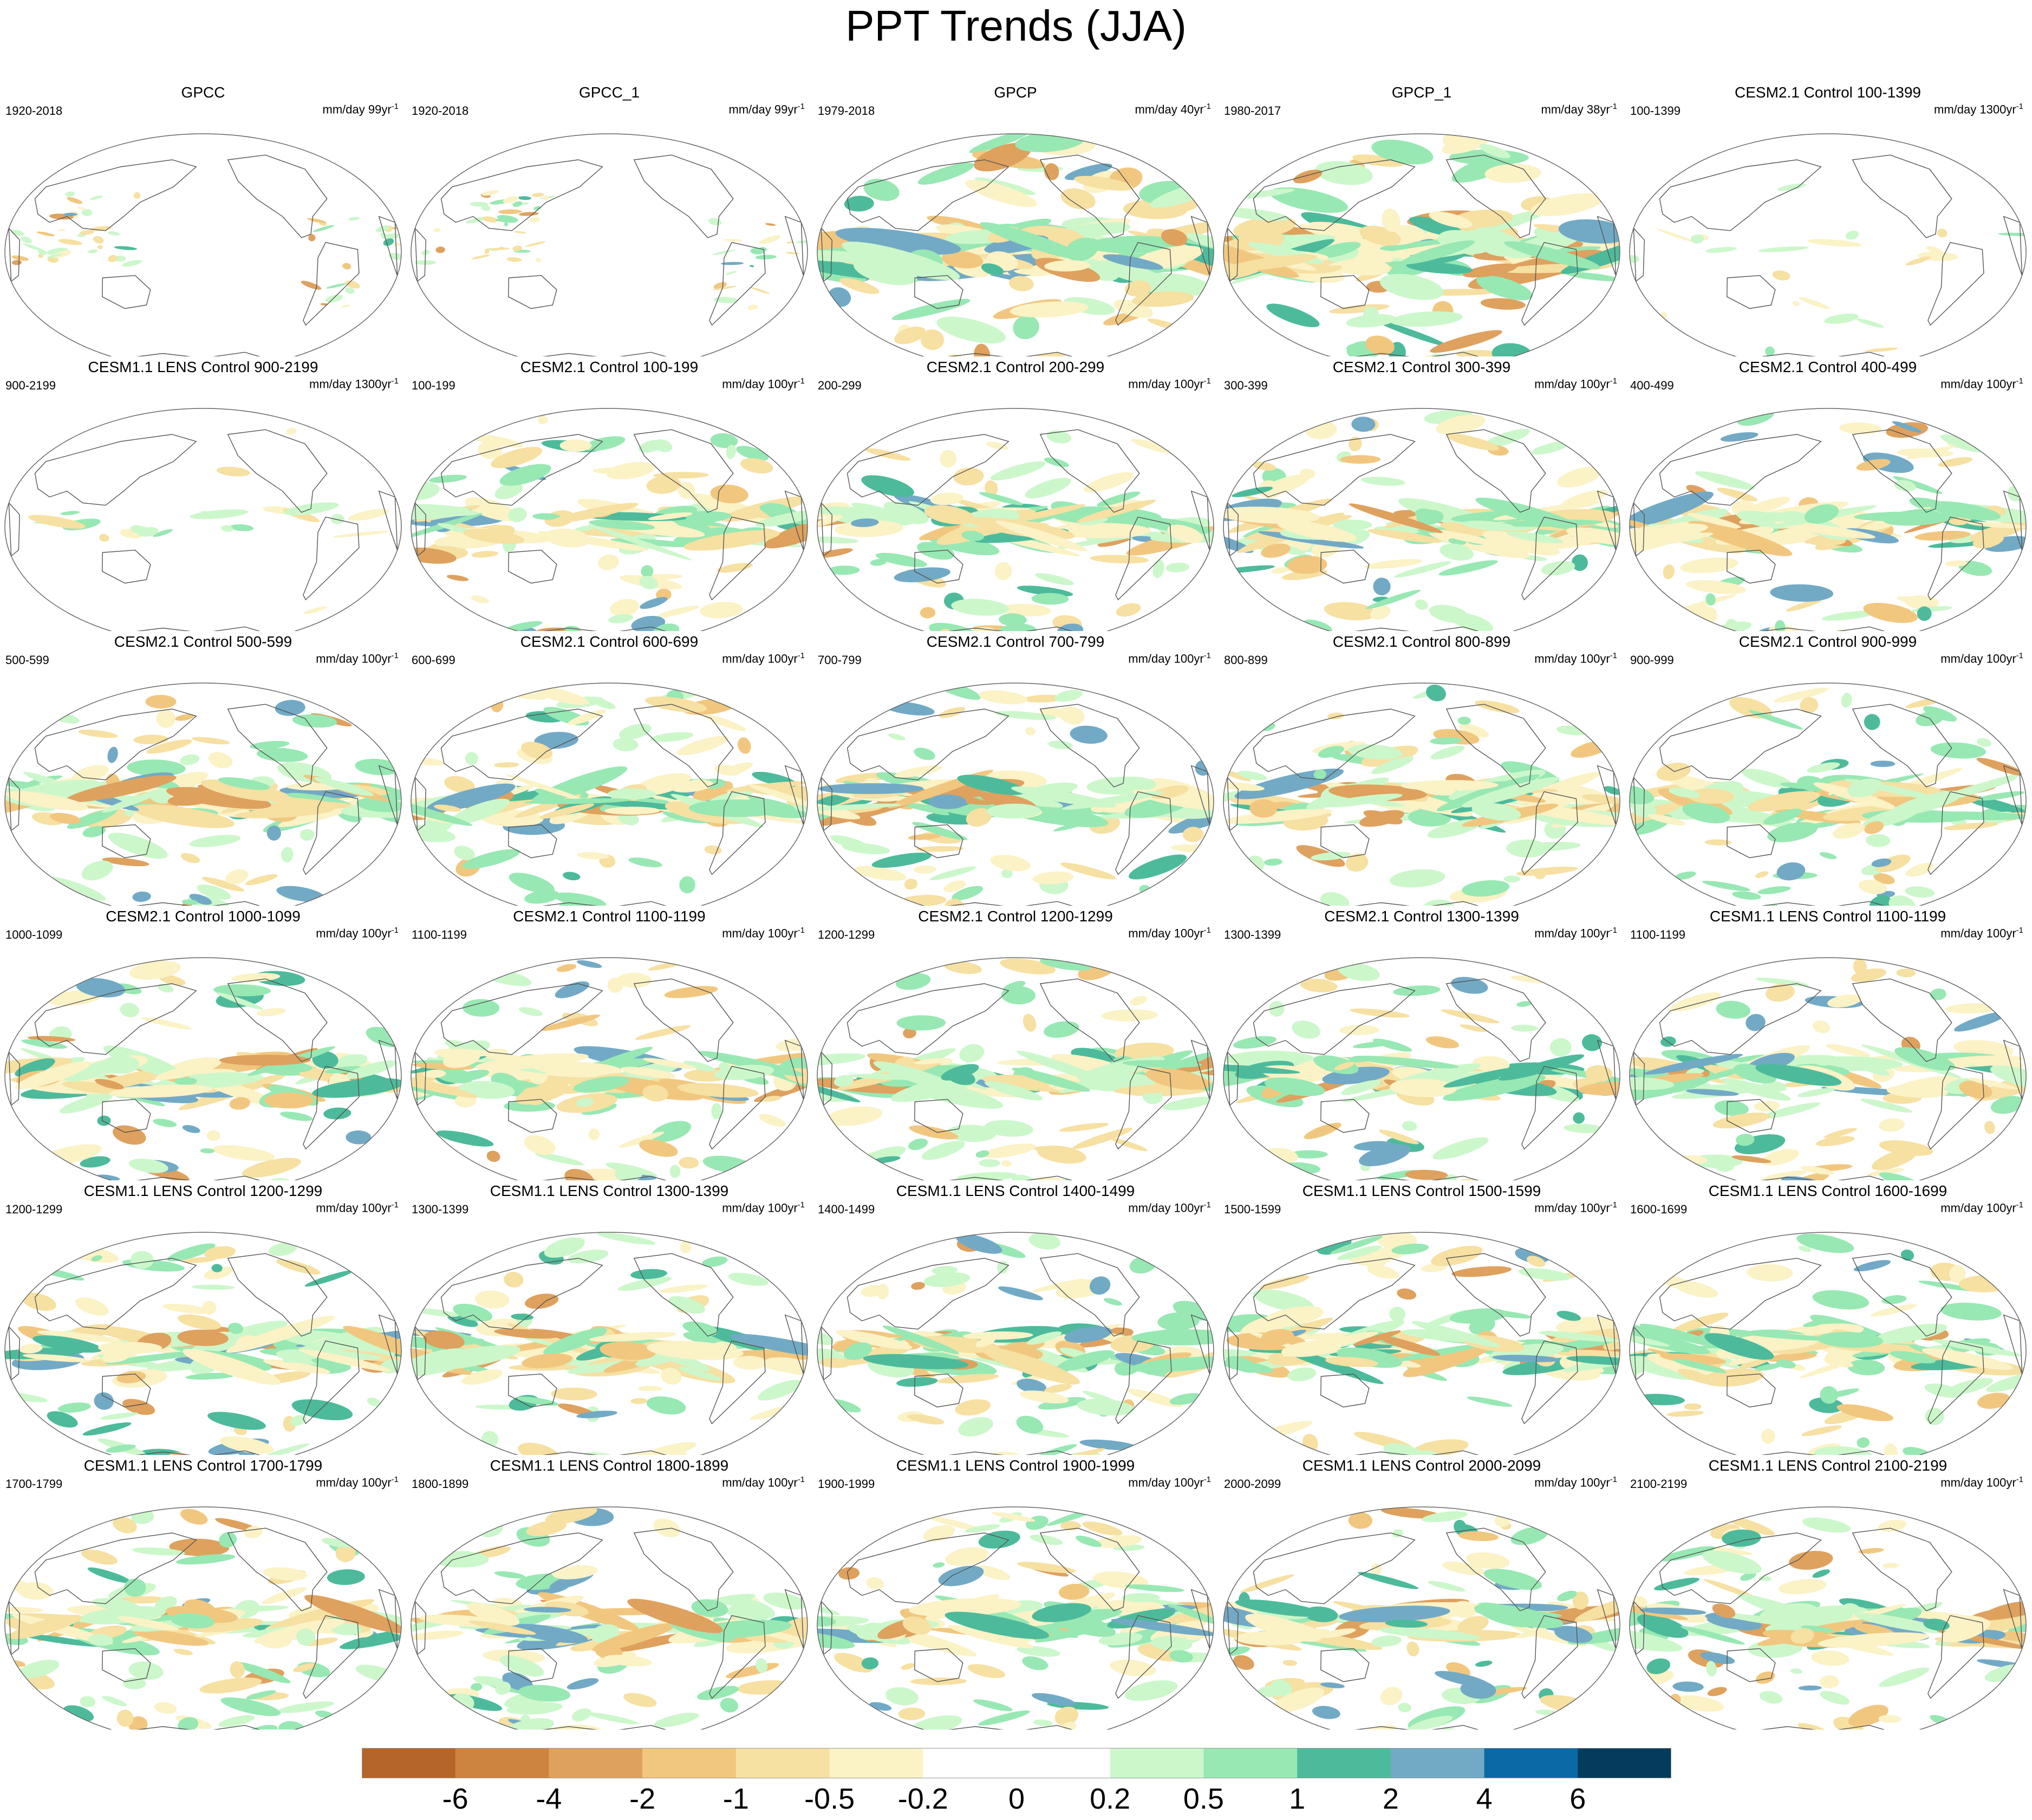  What do you see at coordinates (846, 1209) in the screenshot?
I see `panel-year-range: 1400-1499` at bounding box center [846, 1209].